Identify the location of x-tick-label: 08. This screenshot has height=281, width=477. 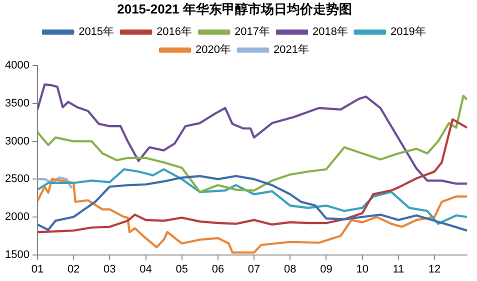
(290, 269).